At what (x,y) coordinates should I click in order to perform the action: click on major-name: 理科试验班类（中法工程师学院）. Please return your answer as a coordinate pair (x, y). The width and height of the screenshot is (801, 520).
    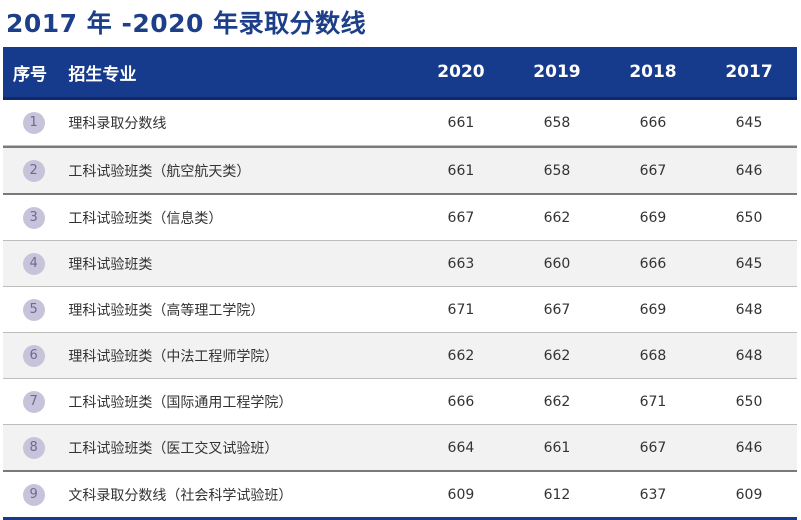
    Looking at the image, I should click on (173, 356).